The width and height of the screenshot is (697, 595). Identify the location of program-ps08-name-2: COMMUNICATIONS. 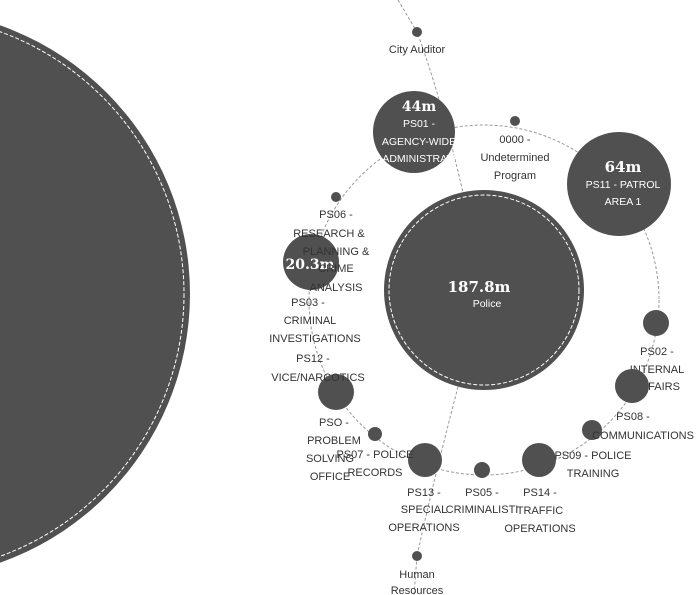
(643, 436).